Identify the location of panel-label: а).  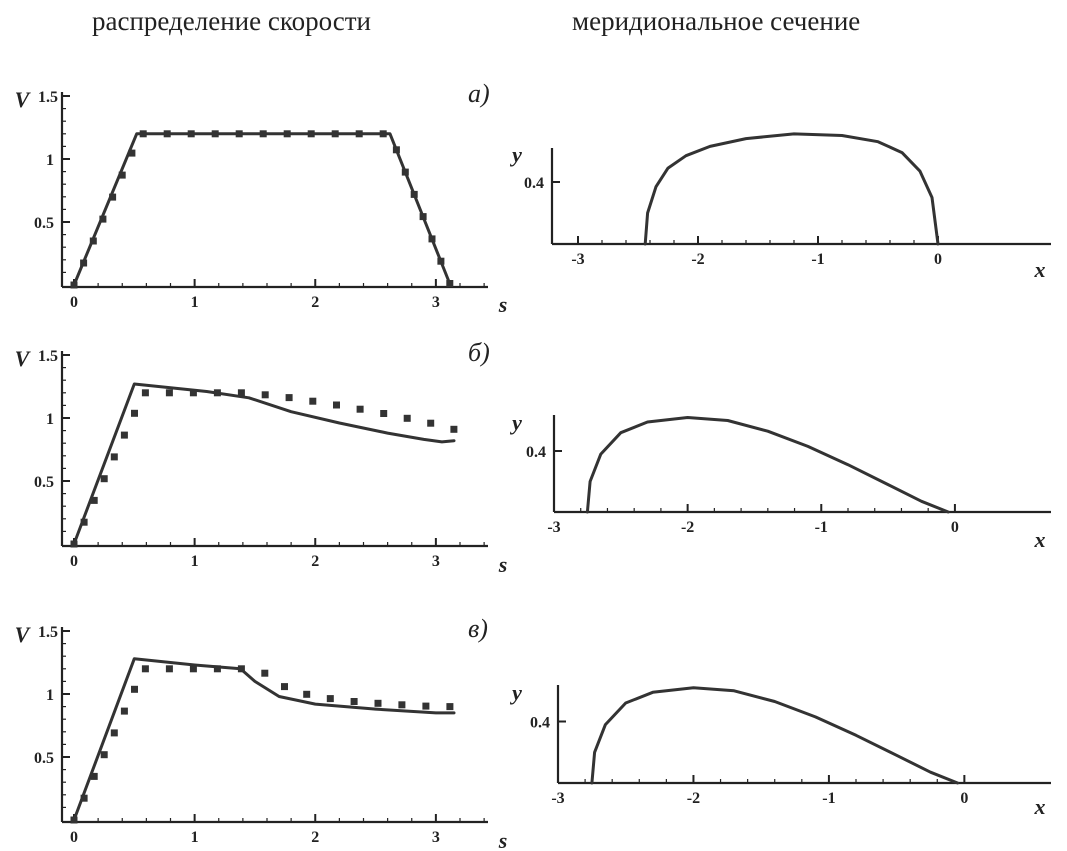
(479, 93).